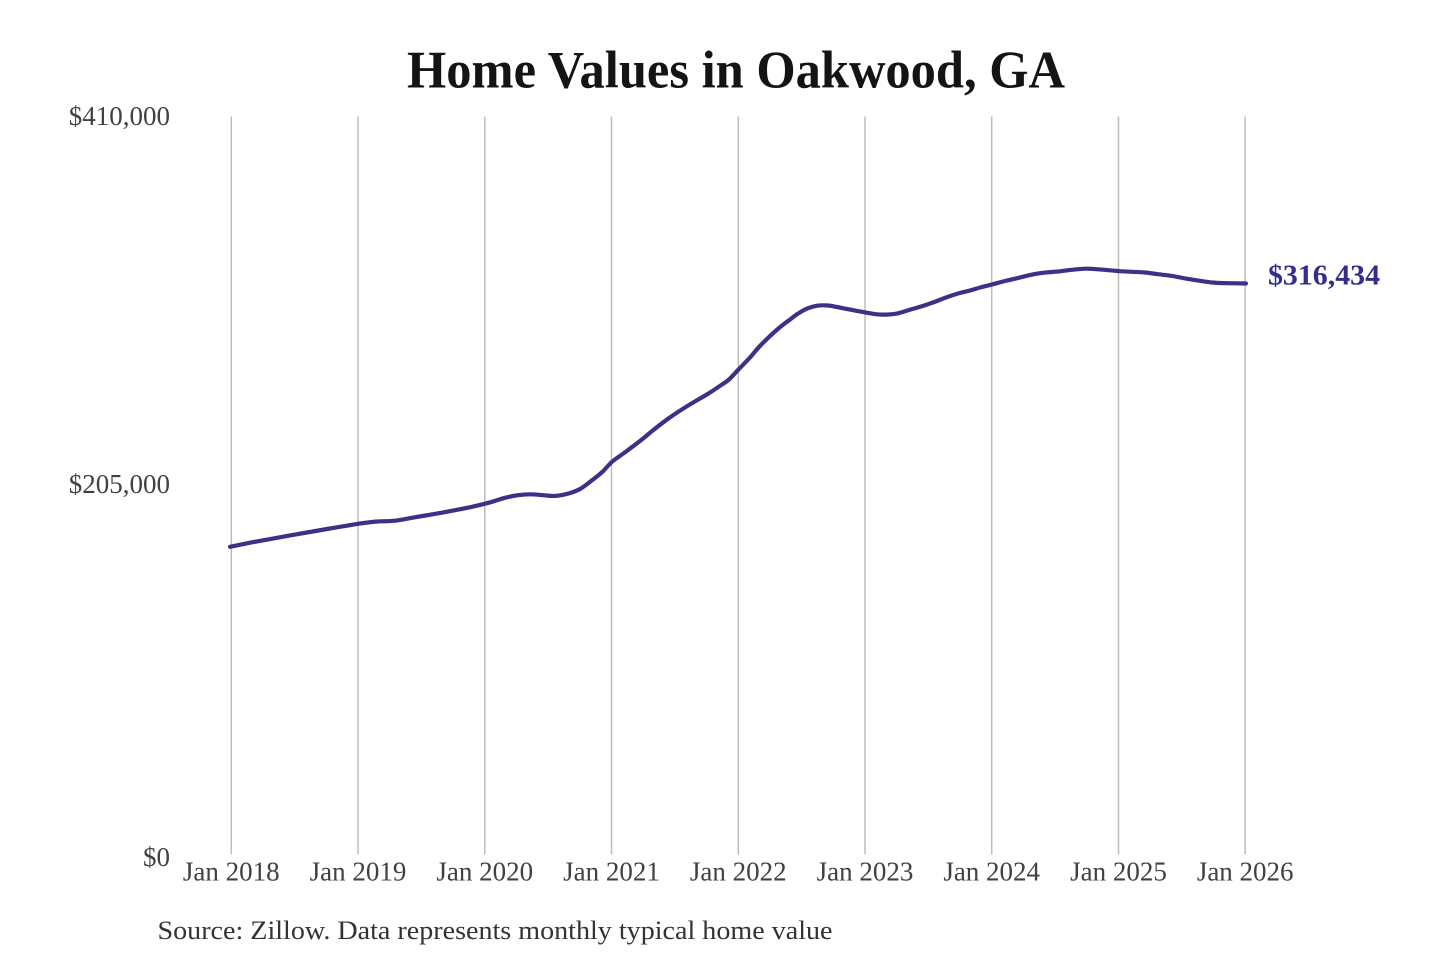  What do you see at coordinates (611, 872) in the screenshot?
I see `svg-text: Jan 2021` at bounding box center [611, 872].